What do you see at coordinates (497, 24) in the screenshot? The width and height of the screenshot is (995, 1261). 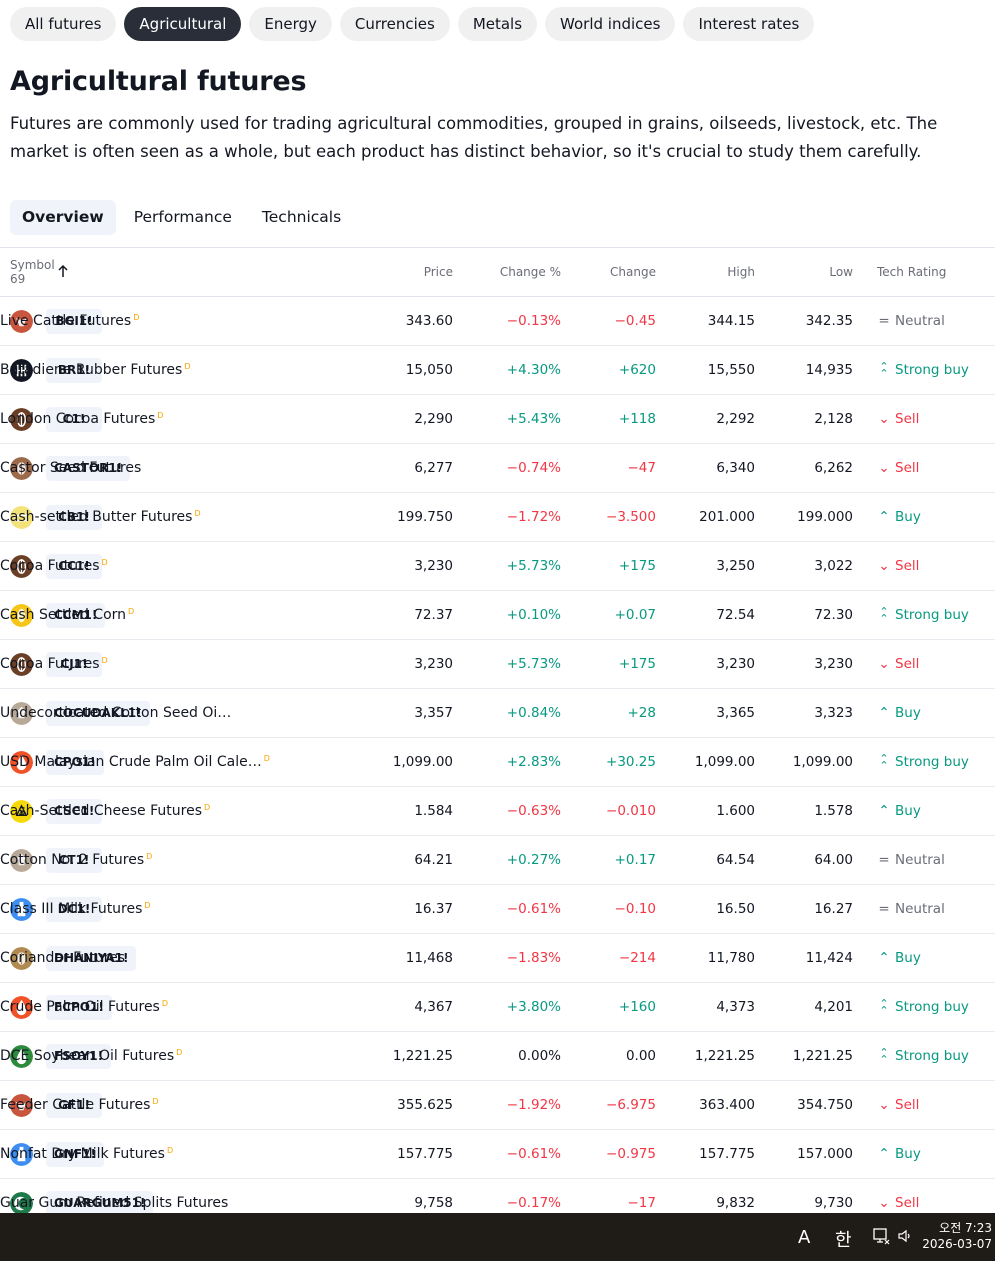 I see `nav-pill-metals: Metals` at bounding box center [497, 24].